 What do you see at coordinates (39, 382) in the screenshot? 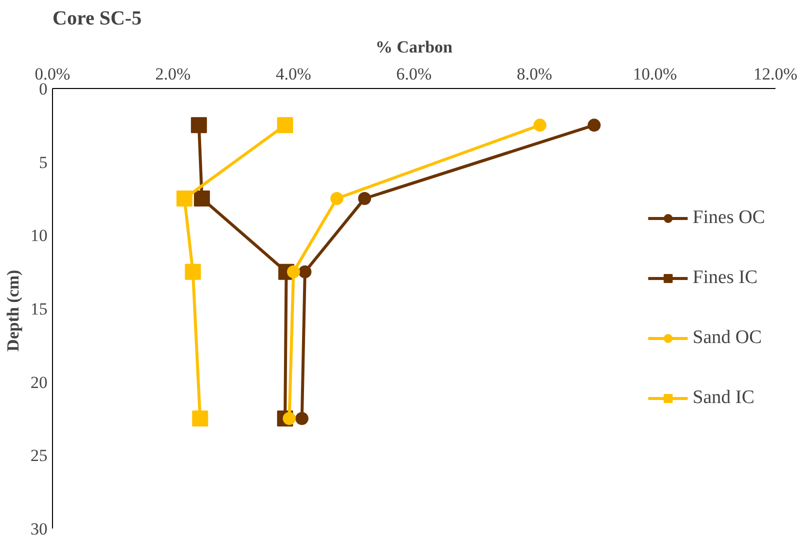
I see `y-tick-label: 20` at bounding box center [39, 382].